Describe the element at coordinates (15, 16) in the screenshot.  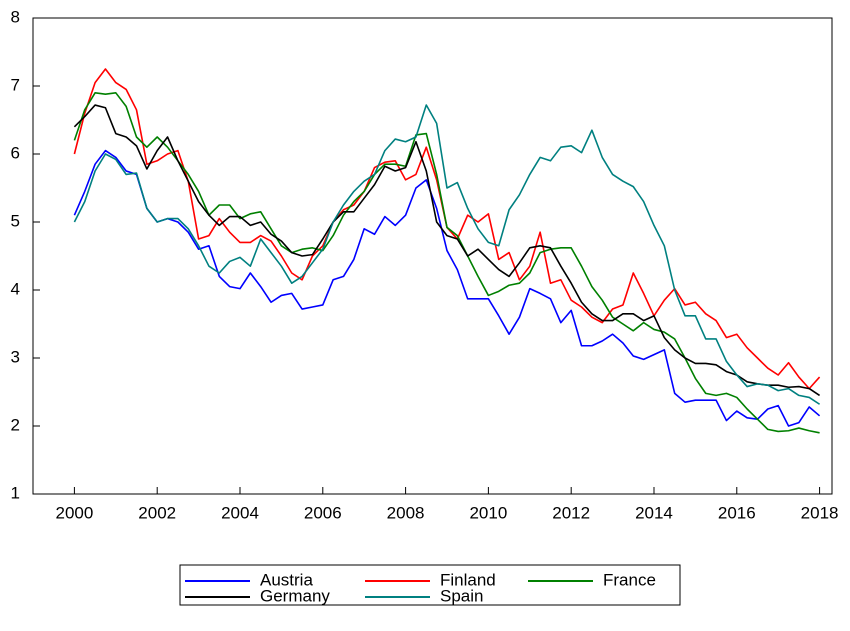
I see `y-tick-label: 8` at that location.